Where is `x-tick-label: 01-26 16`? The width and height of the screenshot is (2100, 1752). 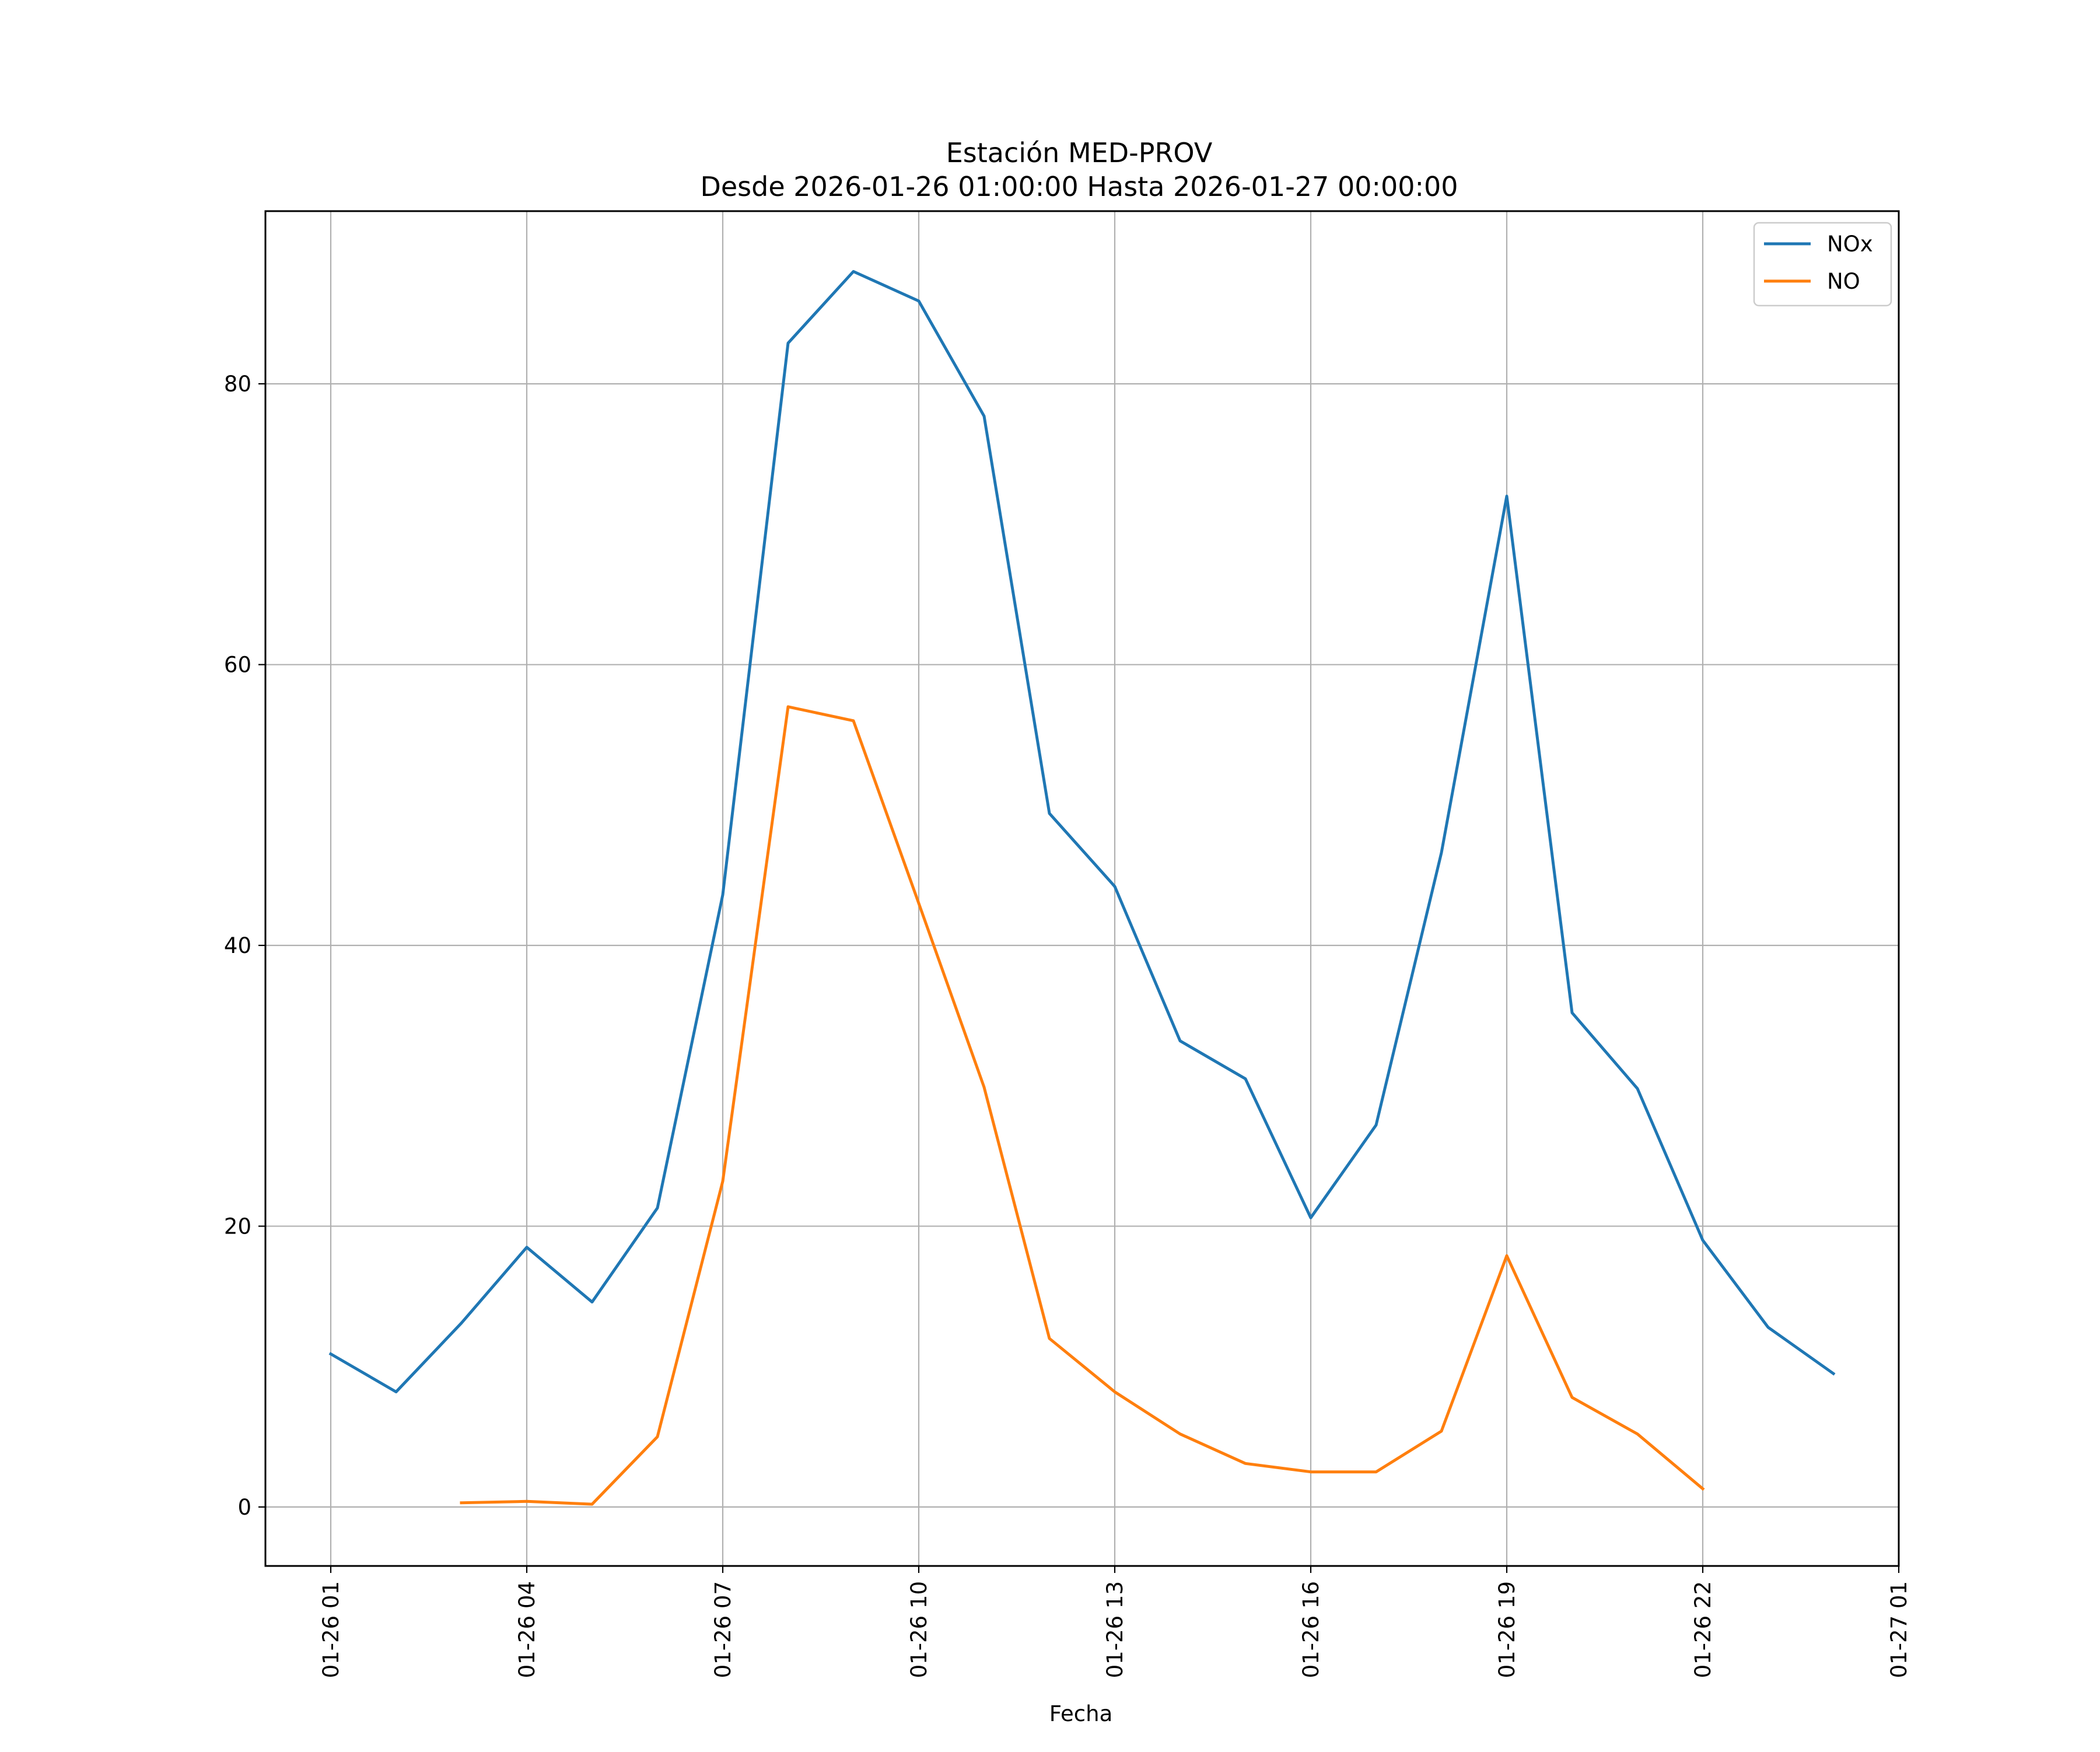
x-tick-label: 01-26 16 is located at coordinates (1311, 1629).